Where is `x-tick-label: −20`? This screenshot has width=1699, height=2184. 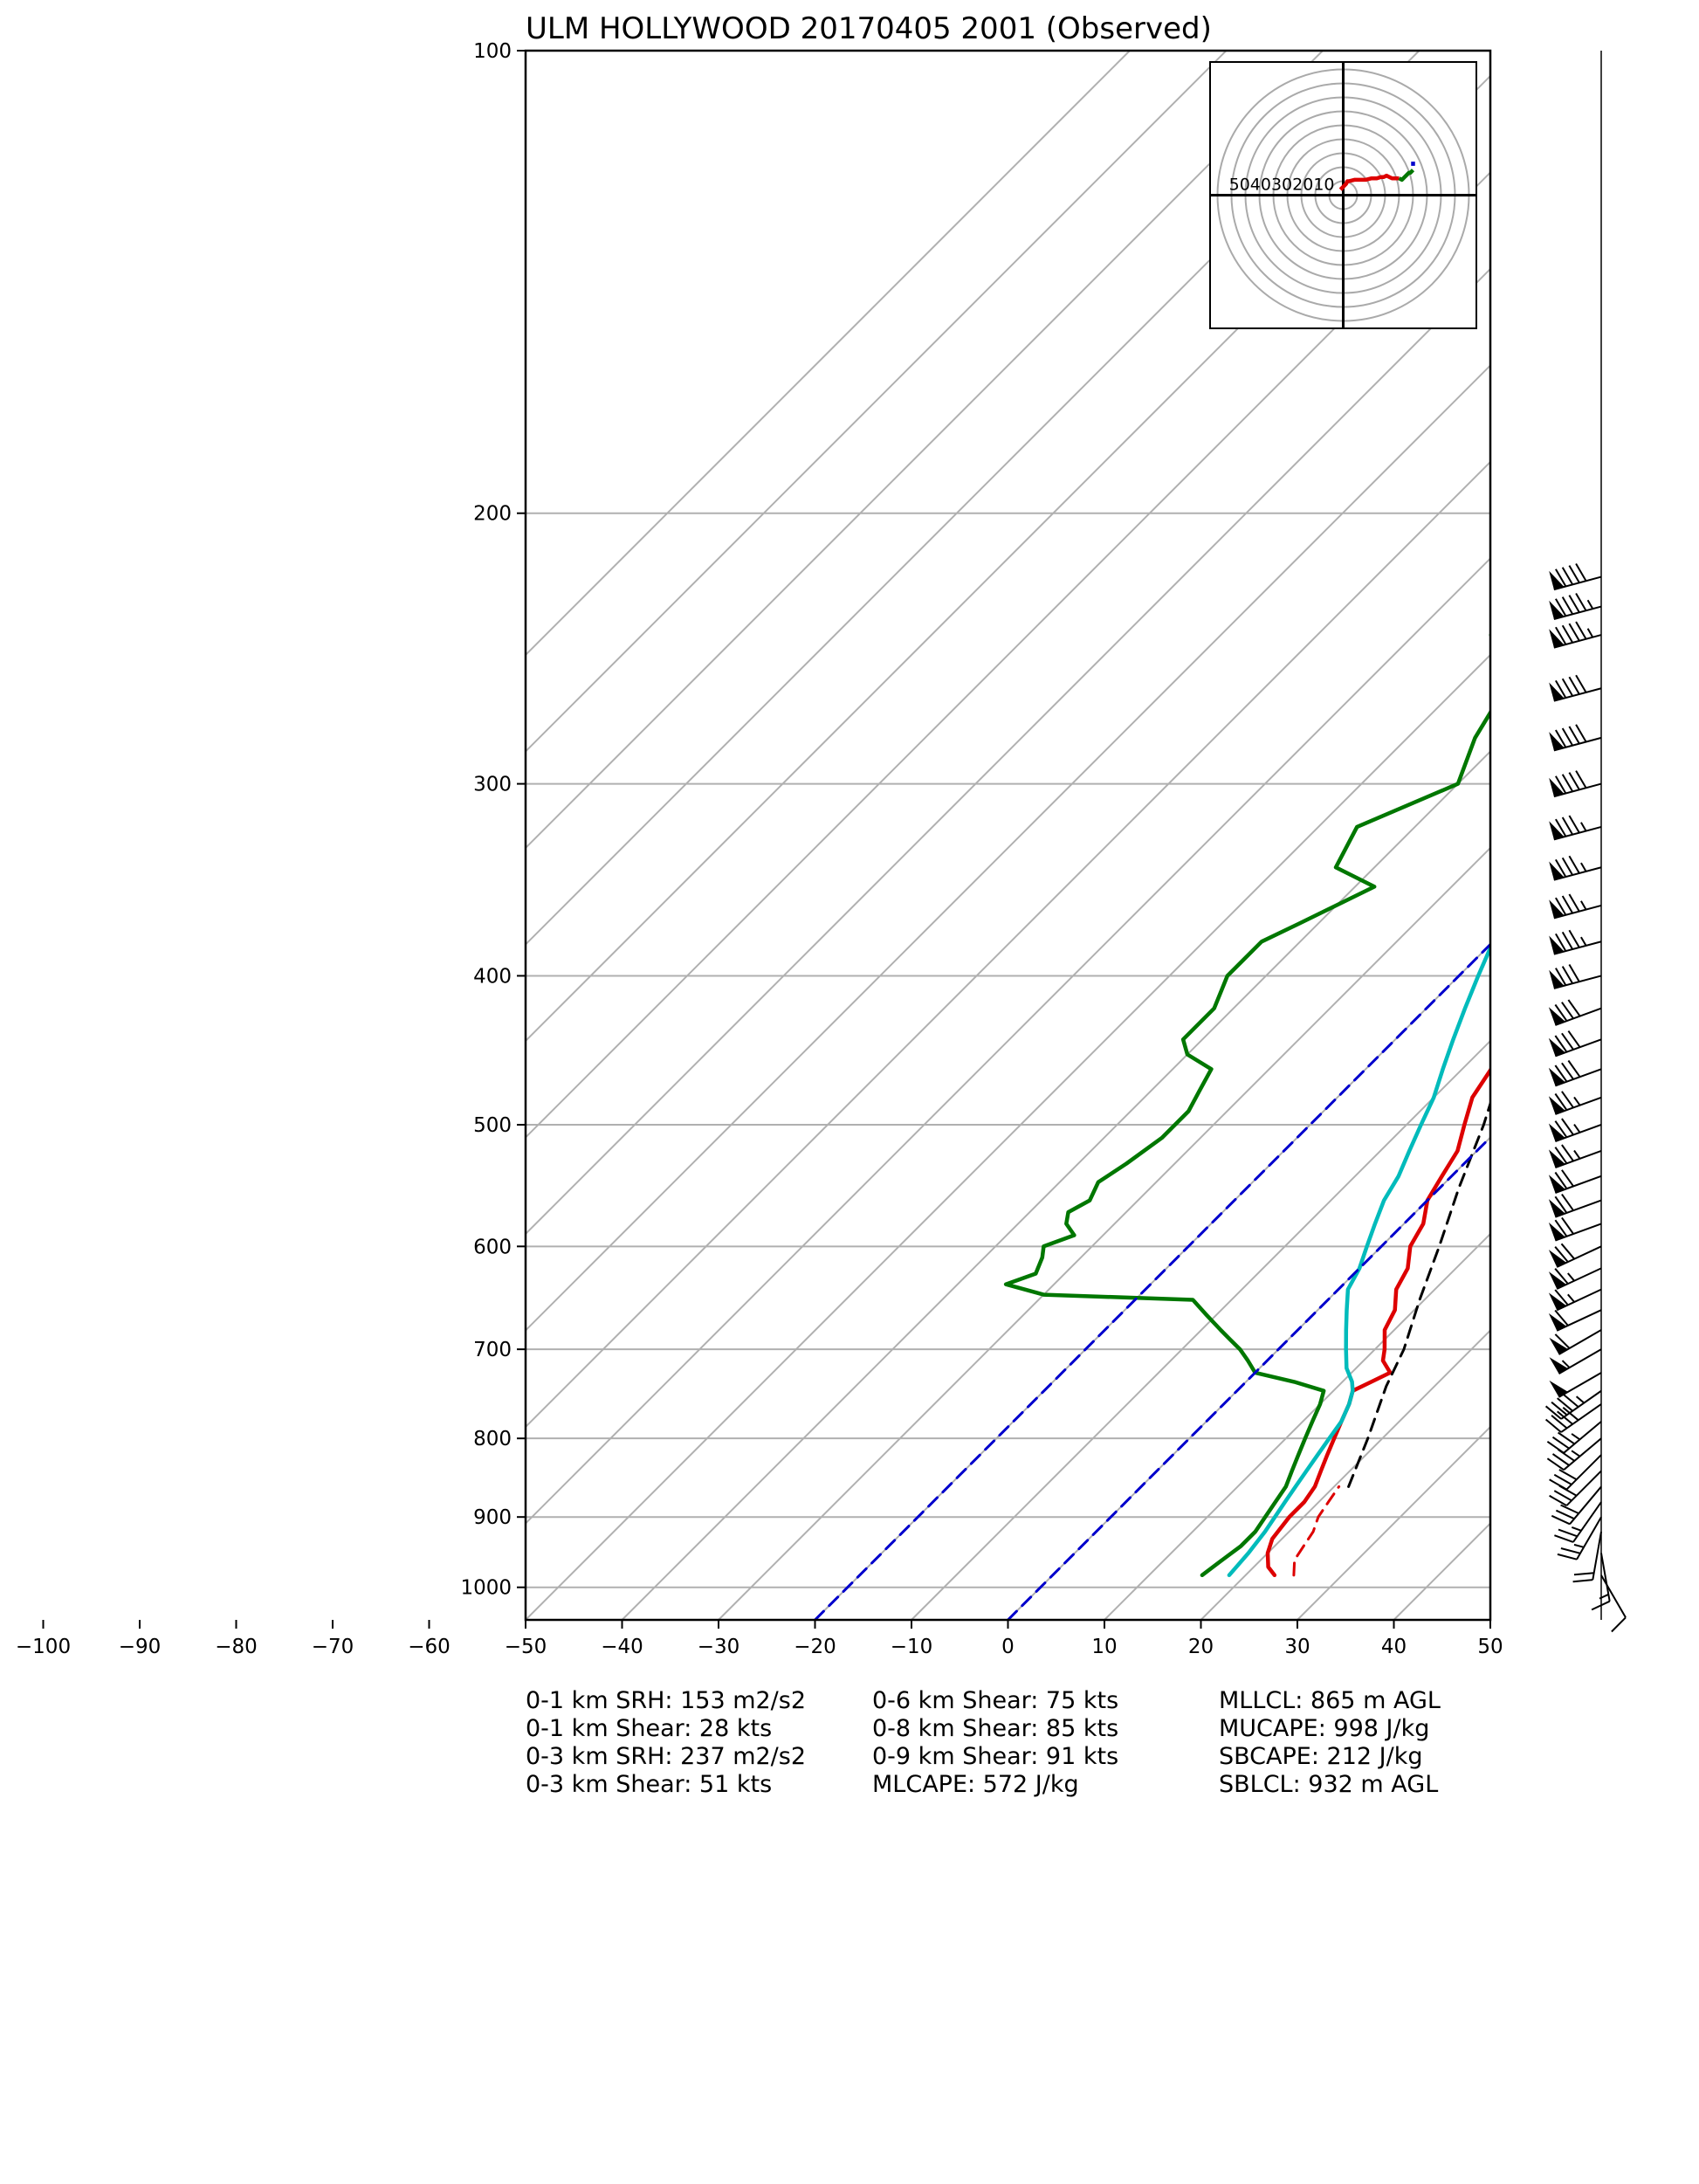 x-tick-label: −20 is located at coordinates (815, 1647).